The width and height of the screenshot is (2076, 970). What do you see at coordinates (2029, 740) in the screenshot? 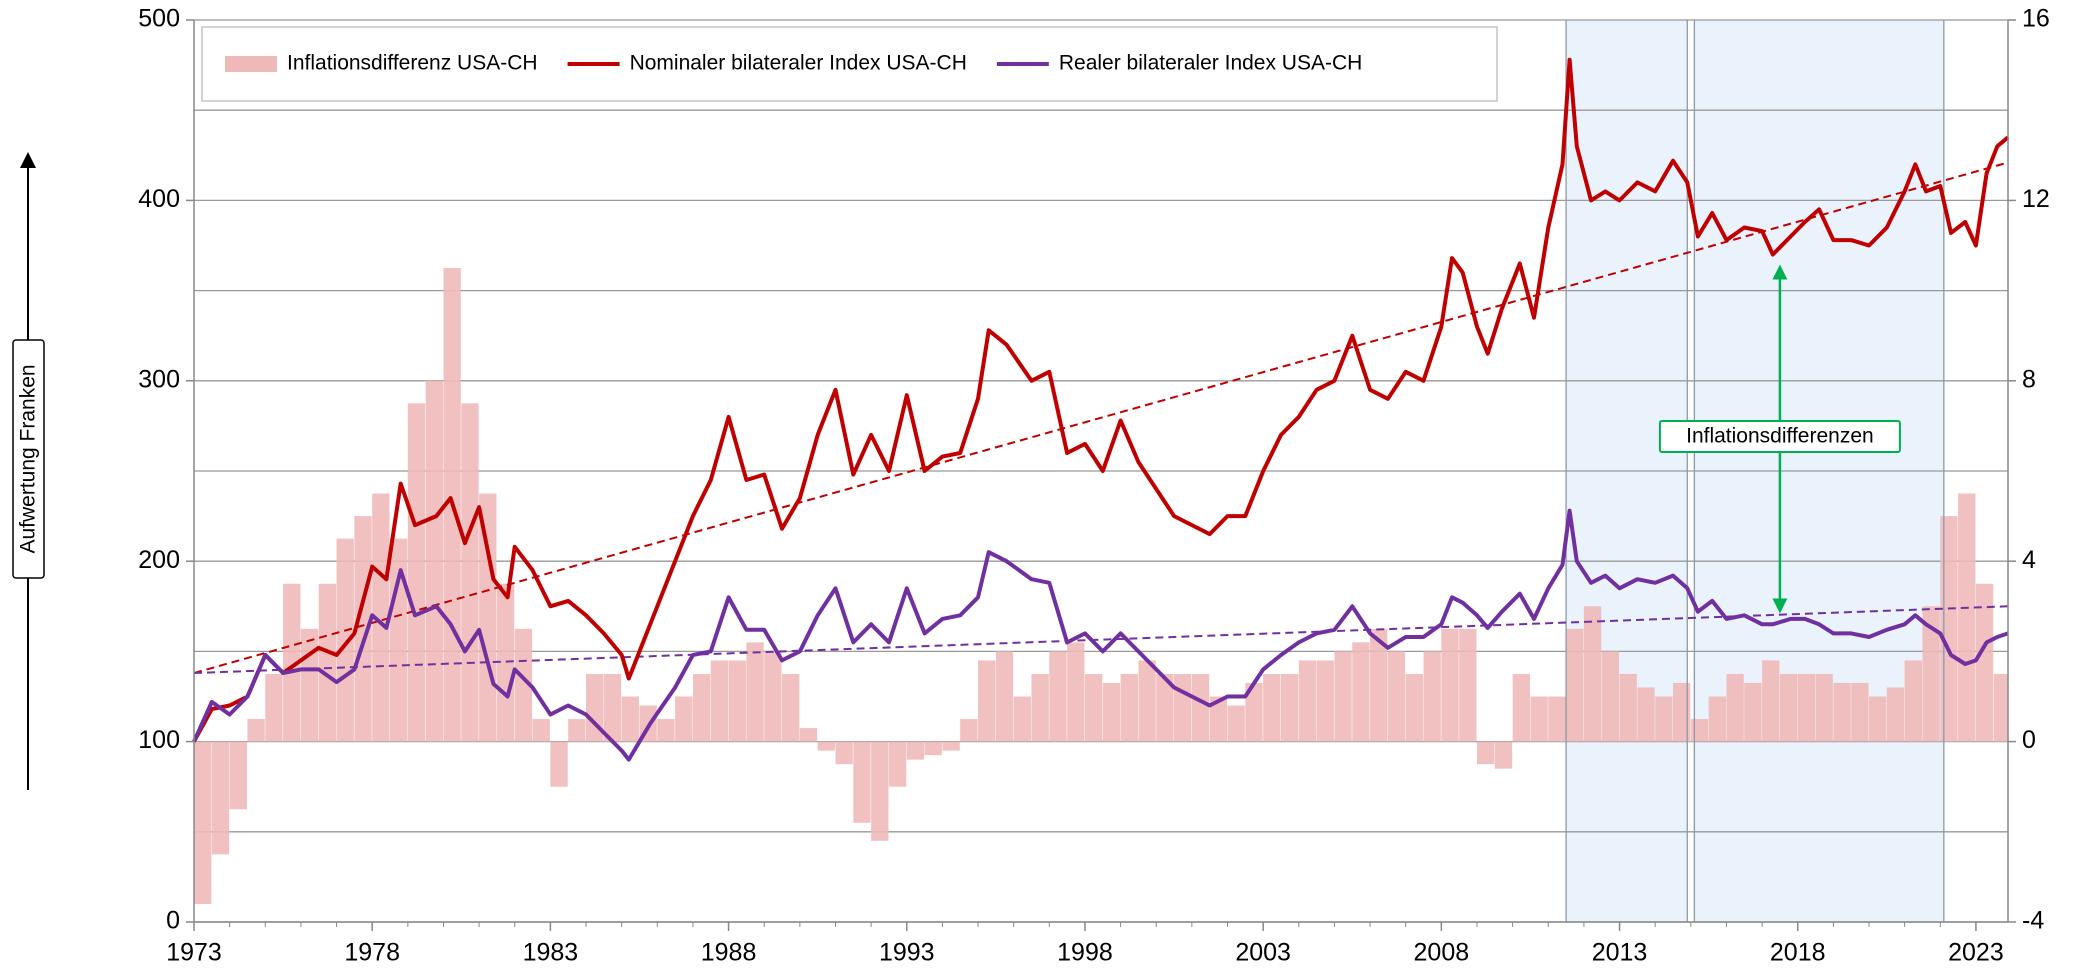
I see `y2-tick-label: 0` at bounding box center [2029, 740].